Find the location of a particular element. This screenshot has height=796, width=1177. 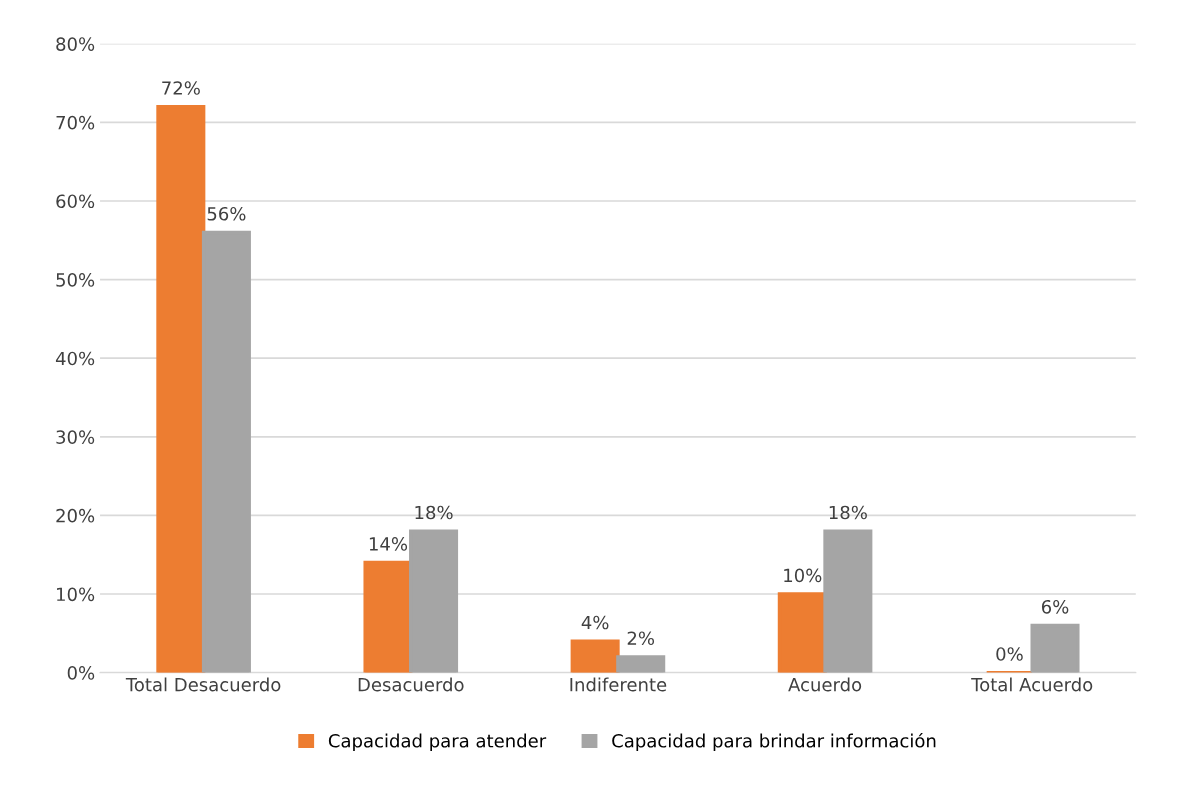

x-tick-label: Total Acuerdo is located at coordinates (1032, 684).